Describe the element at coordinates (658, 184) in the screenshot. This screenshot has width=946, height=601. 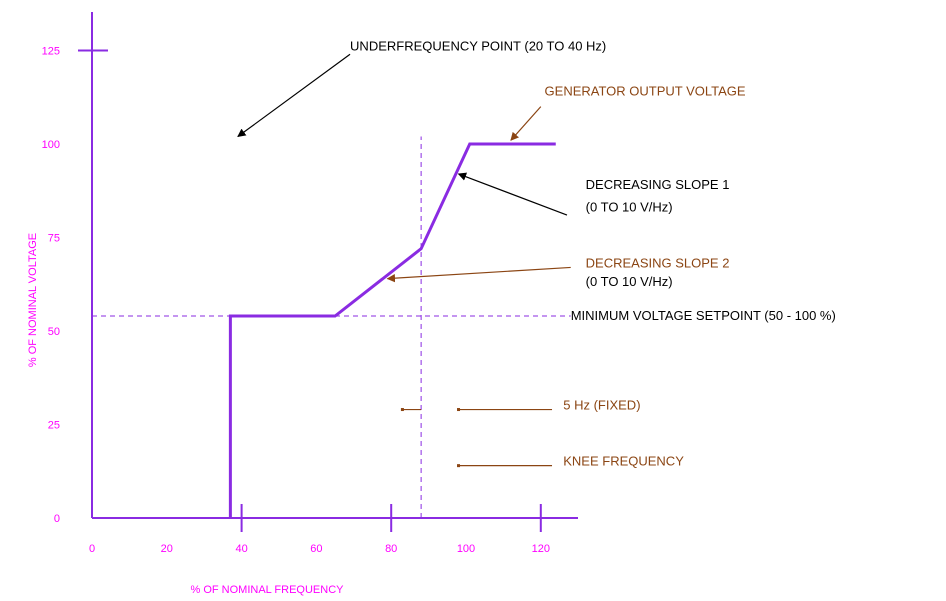
I see `annotation-label: DECREASING SLOPE 1` at that location.